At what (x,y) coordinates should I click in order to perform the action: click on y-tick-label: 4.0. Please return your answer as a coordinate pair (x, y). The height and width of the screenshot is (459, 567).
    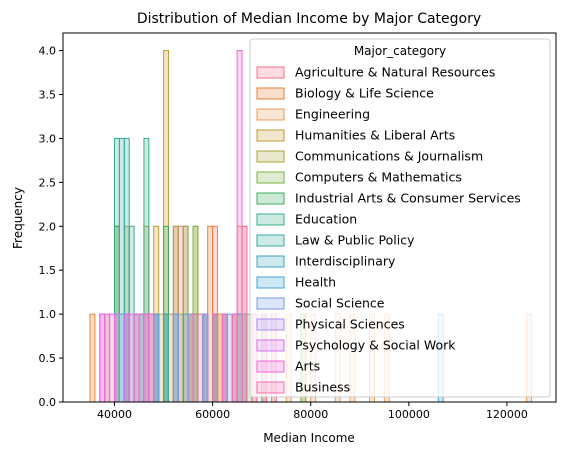
    Looking at the image, I should click on (48, 51).